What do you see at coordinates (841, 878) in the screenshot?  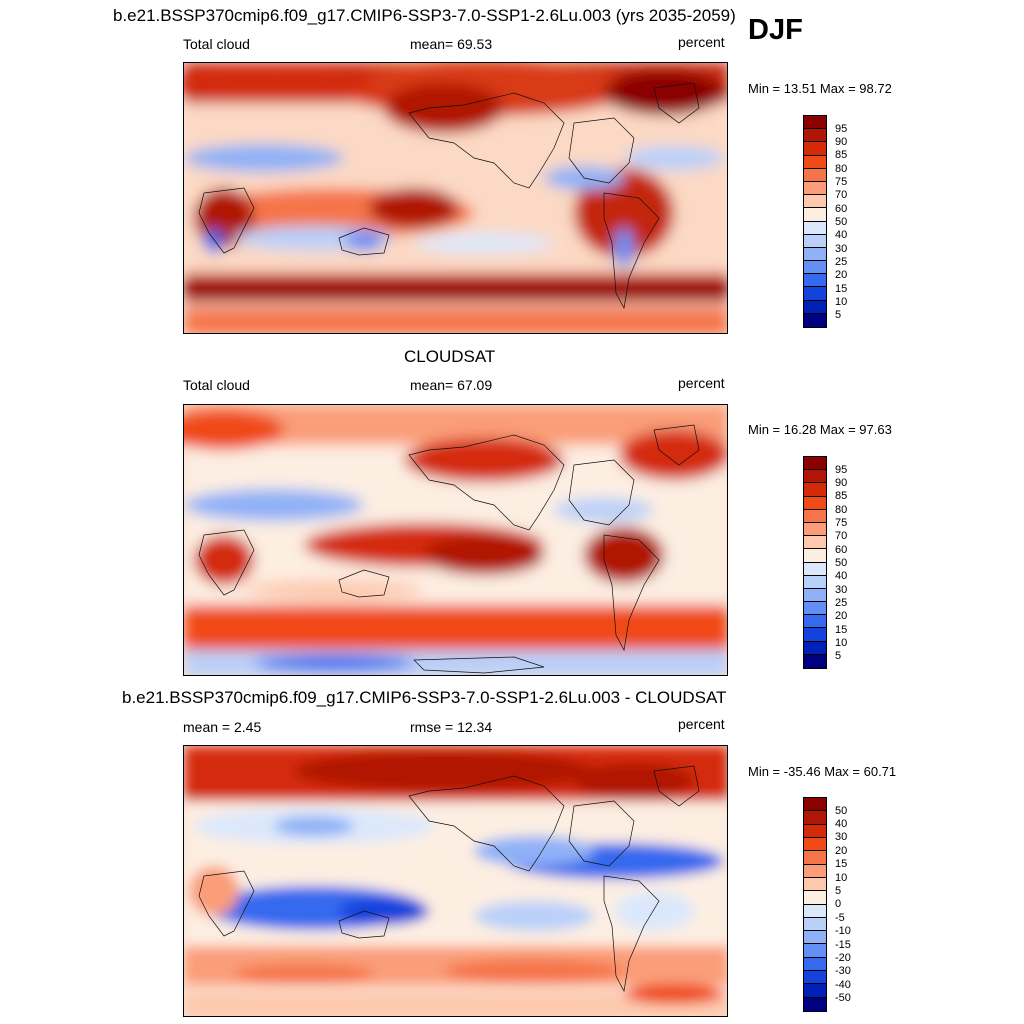 I see `panel-3-colorbar-tick: 10` at bounding box center [841, 878].